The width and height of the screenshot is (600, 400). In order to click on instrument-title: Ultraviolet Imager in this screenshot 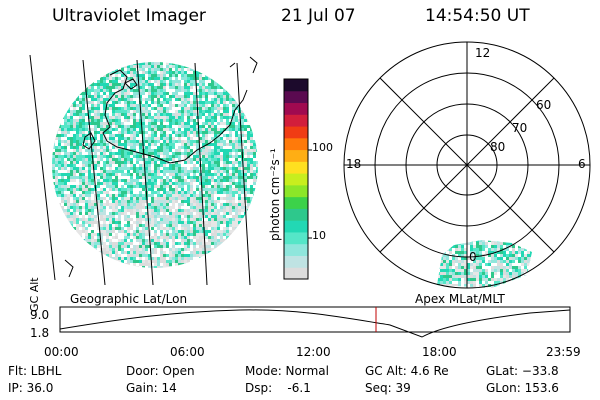, I will do `click(129, 16)`.